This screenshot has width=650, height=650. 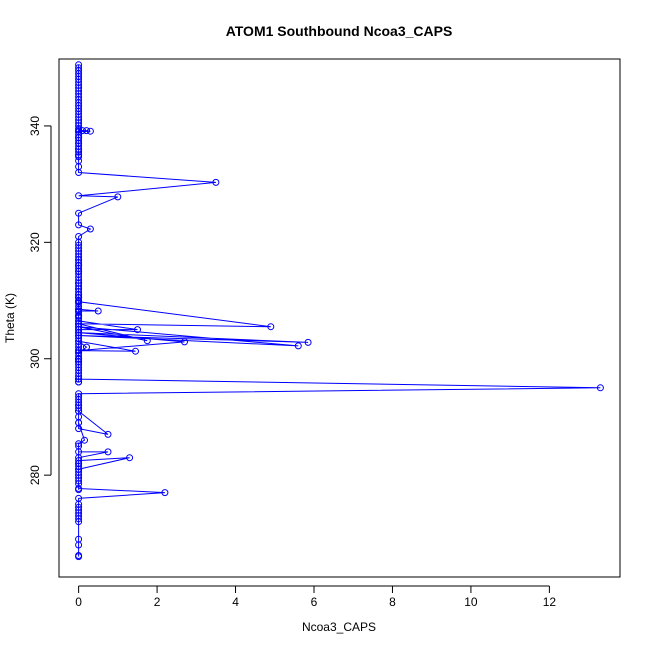 I want to click on x-axis-label: Ncoa3_CAPS, so click(x=339, y=627).